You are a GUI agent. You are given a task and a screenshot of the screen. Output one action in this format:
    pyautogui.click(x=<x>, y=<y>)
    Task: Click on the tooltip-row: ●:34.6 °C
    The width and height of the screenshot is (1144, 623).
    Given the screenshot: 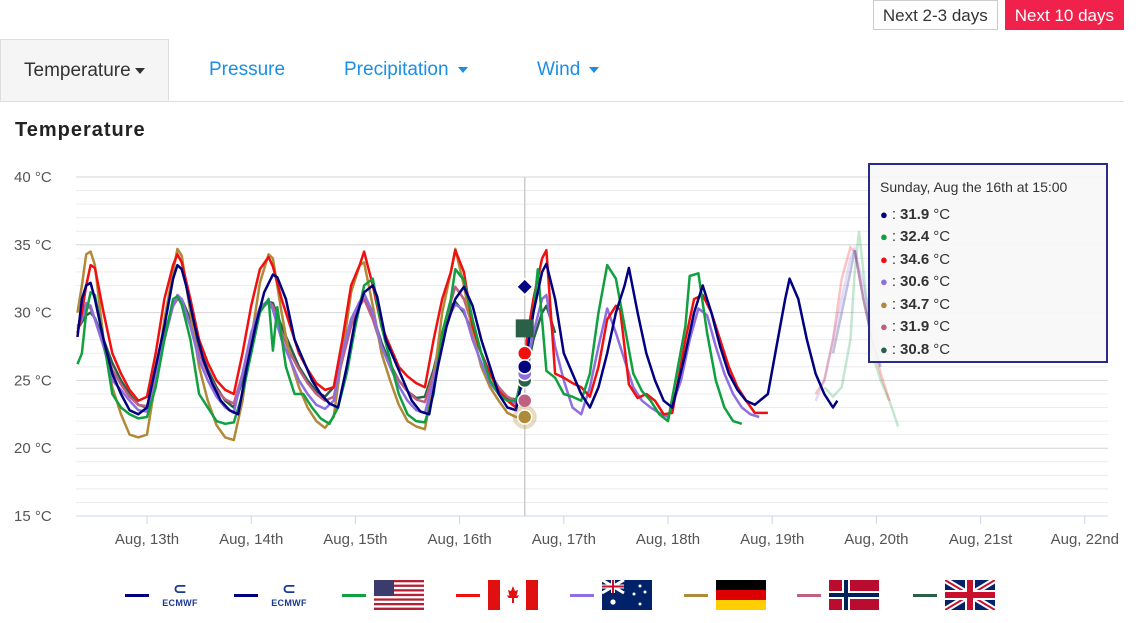 What is the action you would take?
    pyautogui.click(x=988, y=259)
    